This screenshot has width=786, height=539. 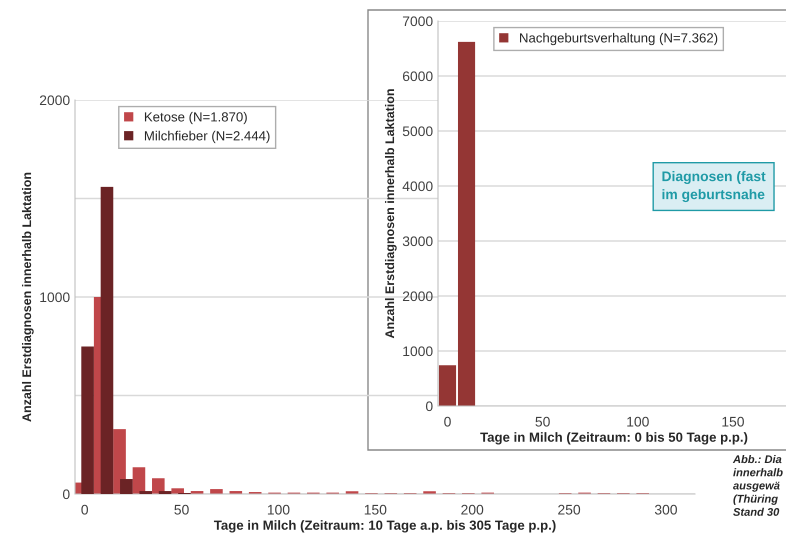 I want to click on legend-label: Nachgeburtsverhaltung (N=7.362), so click(x=619, y=39).